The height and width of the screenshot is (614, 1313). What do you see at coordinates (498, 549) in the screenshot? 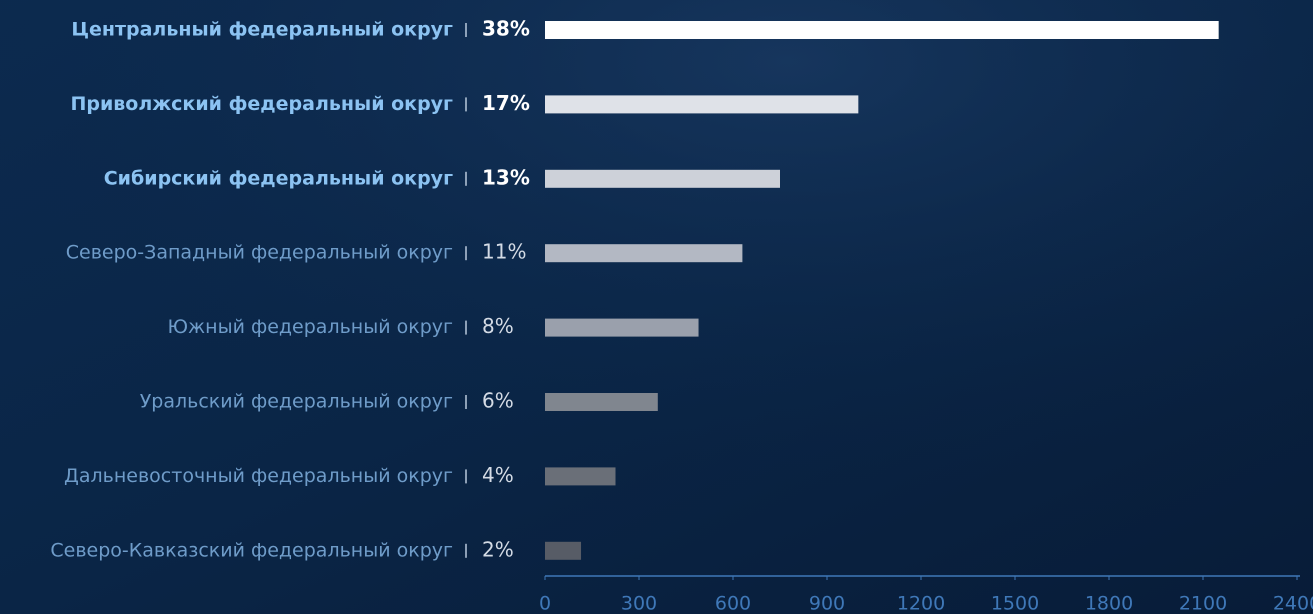
I see `share-label: 2%` at bounding box center [498, 549].